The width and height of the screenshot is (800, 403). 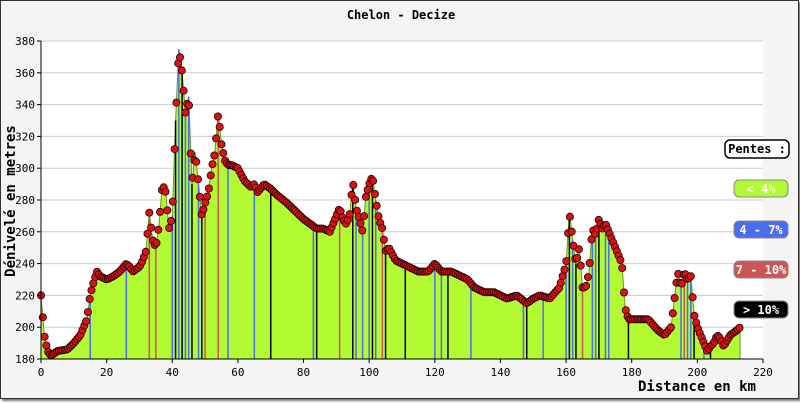 I want to click on legend-title: Pentes :, so click(x=757, y=149).